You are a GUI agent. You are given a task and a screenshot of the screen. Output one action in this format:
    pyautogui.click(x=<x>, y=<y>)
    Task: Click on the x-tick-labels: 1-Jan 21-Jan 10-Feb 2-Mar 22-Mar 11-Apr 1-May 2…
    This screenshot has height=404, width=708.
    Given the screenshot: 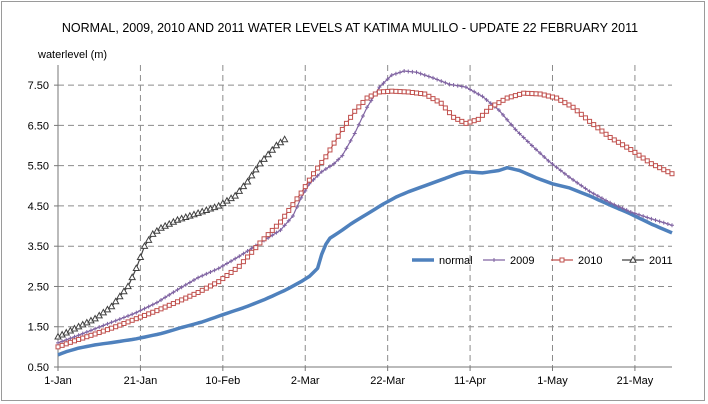 What is the action you would take?
    pyautogui.click(x=349, y=381)
    